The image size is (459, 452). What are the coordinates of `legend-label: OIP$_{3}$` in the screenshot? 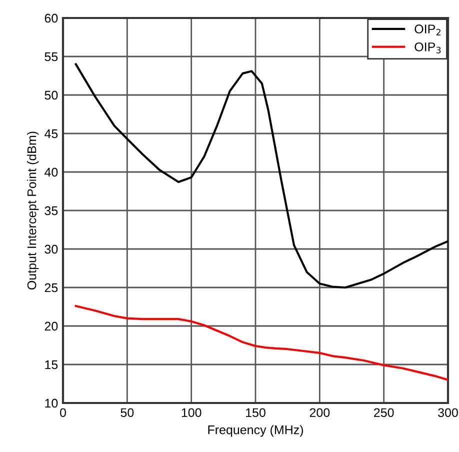 It's located at (427, 48).